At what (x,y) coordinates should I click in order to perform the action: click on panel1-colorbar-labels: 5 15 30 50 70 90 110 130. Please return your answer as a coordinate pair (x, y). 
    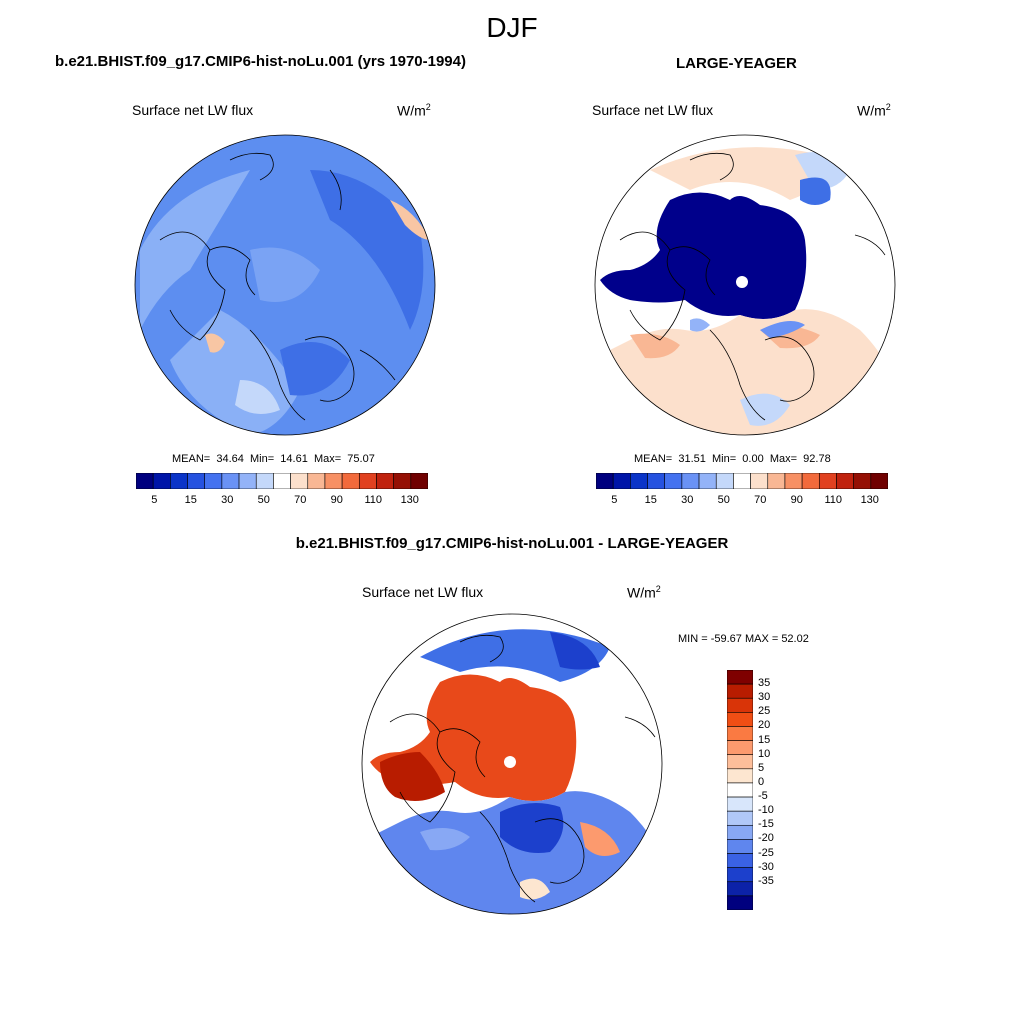
    Looking at the image, I should click on (282, 501).